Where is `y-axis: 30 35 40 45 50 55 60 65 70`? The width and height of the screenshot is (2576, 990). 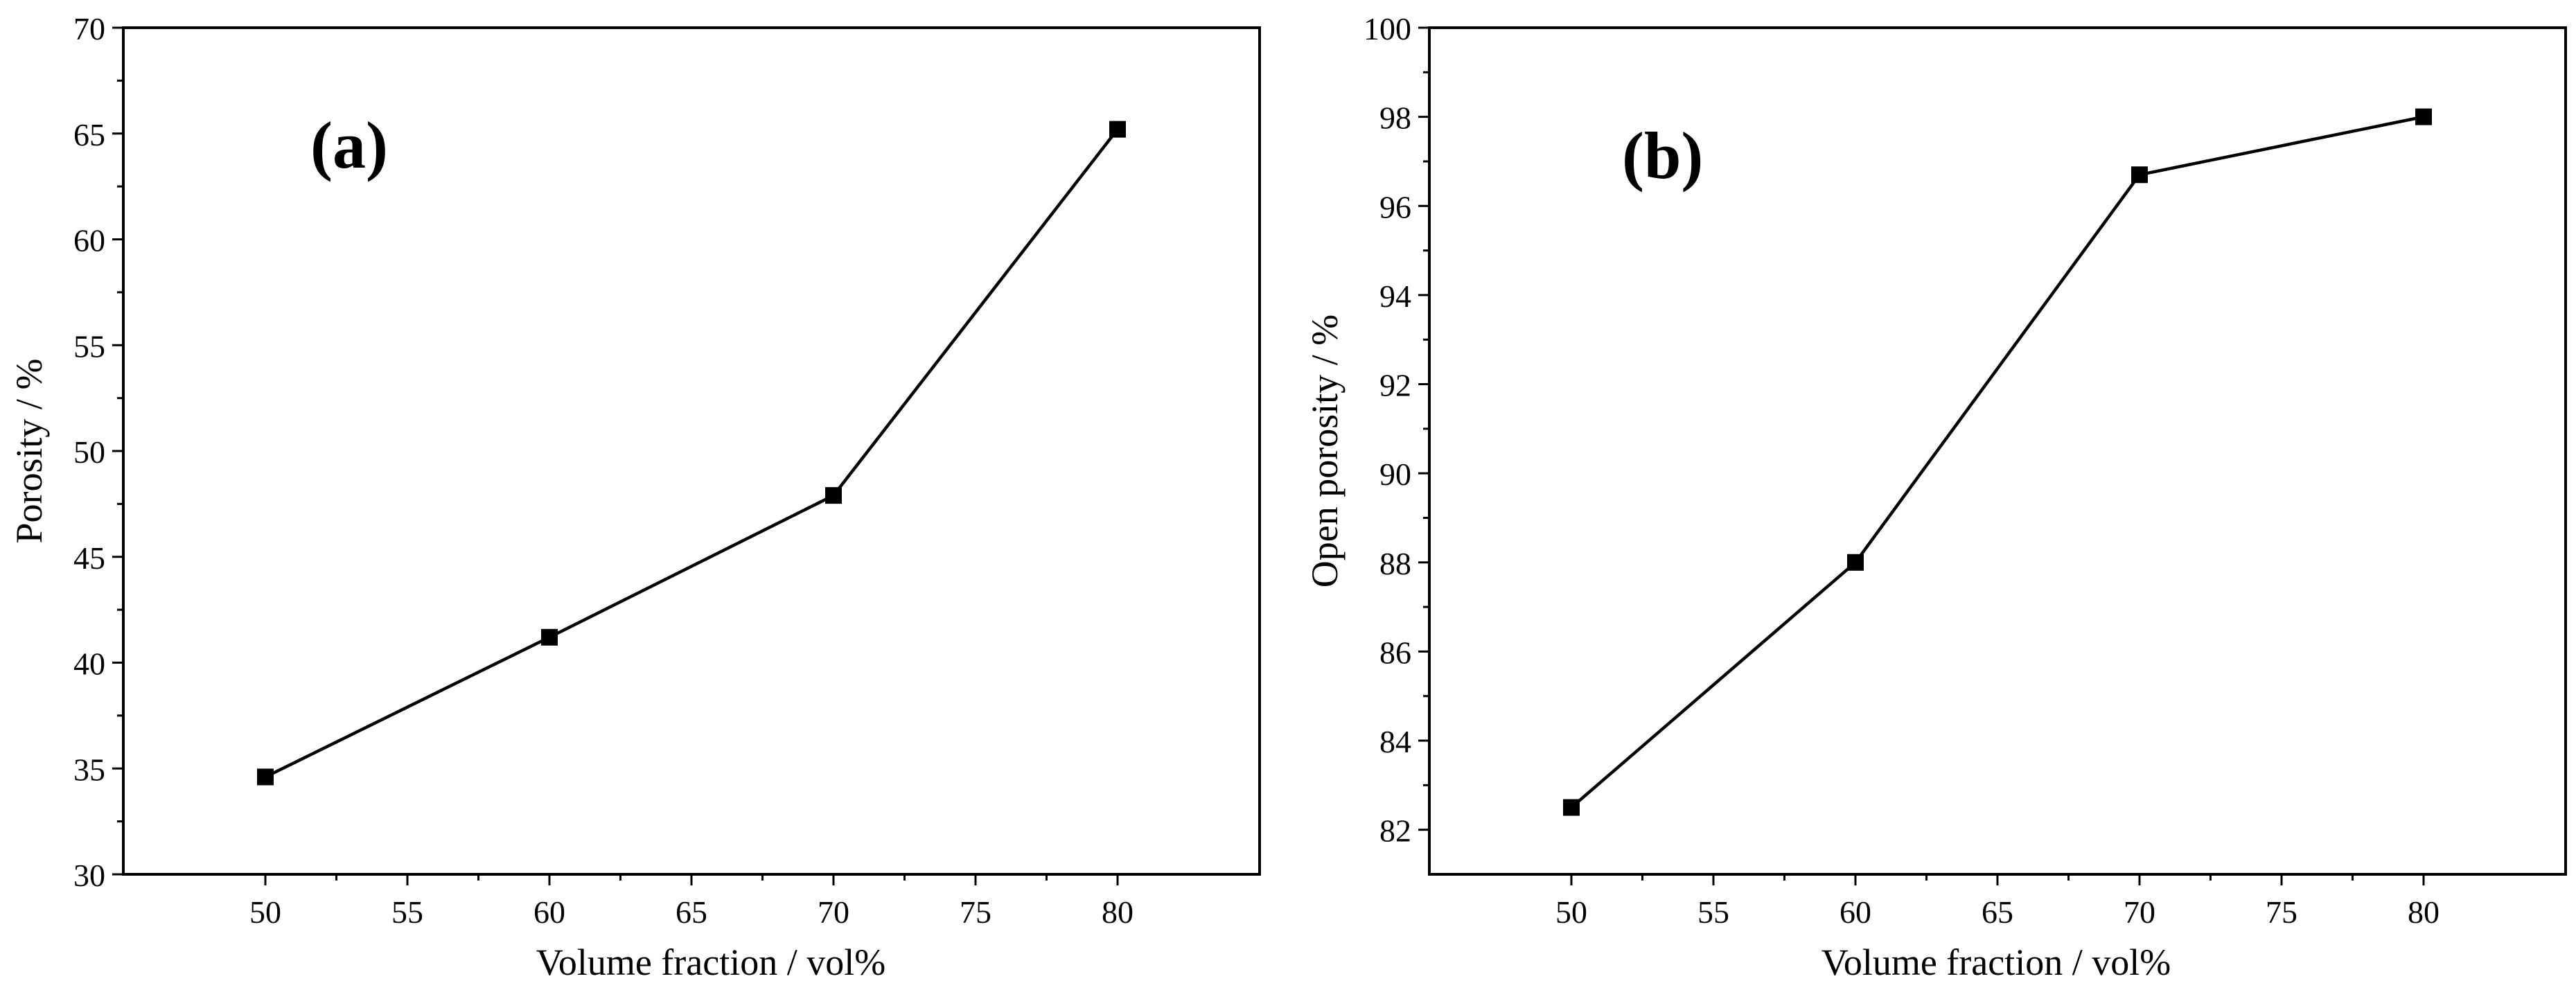 y-axis: 30 35 40 45 50 55 60 65 70 is located at coordinates (98, 452).